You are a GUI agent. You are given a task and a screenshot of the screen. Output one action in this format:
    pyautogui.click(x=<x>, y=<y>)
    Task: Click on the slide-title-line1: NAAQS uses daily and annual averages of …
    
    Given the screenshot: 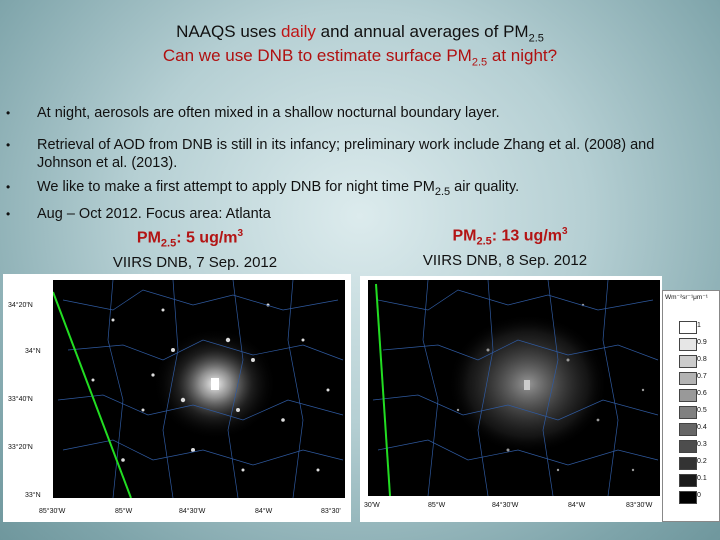 What is the action you would take?
    pyautogui.click(x=360, y=33)
    